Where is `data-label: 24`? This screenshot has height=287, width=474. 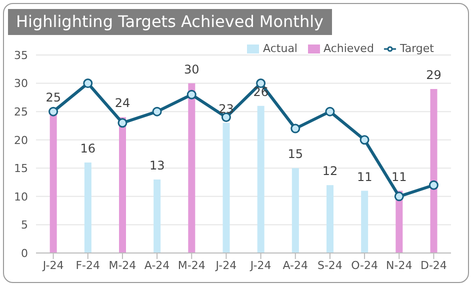 data-label: 24 is located at coordinates (122, 103).